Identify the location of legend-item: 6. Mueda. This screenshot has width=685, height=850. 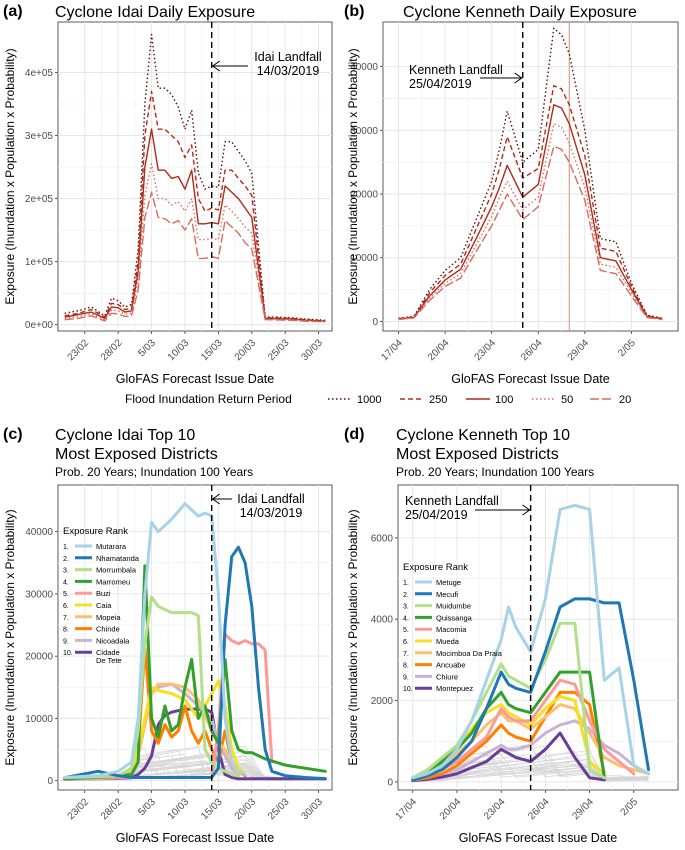
(431, 641).